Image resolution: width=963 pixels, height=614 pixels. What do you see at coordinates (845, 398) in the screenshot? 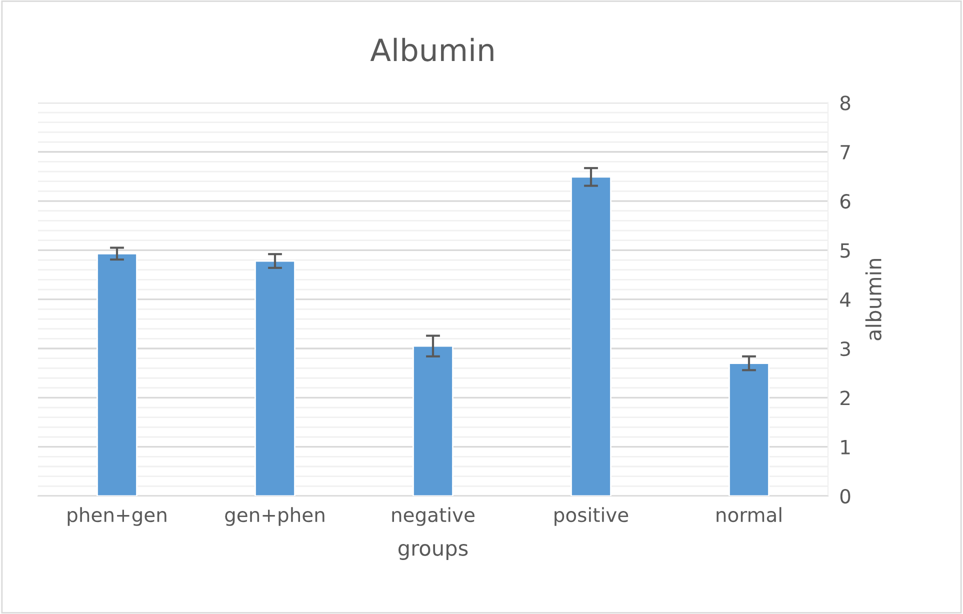
I see `y-tick-label: 2` at bounding box center [845, 398].